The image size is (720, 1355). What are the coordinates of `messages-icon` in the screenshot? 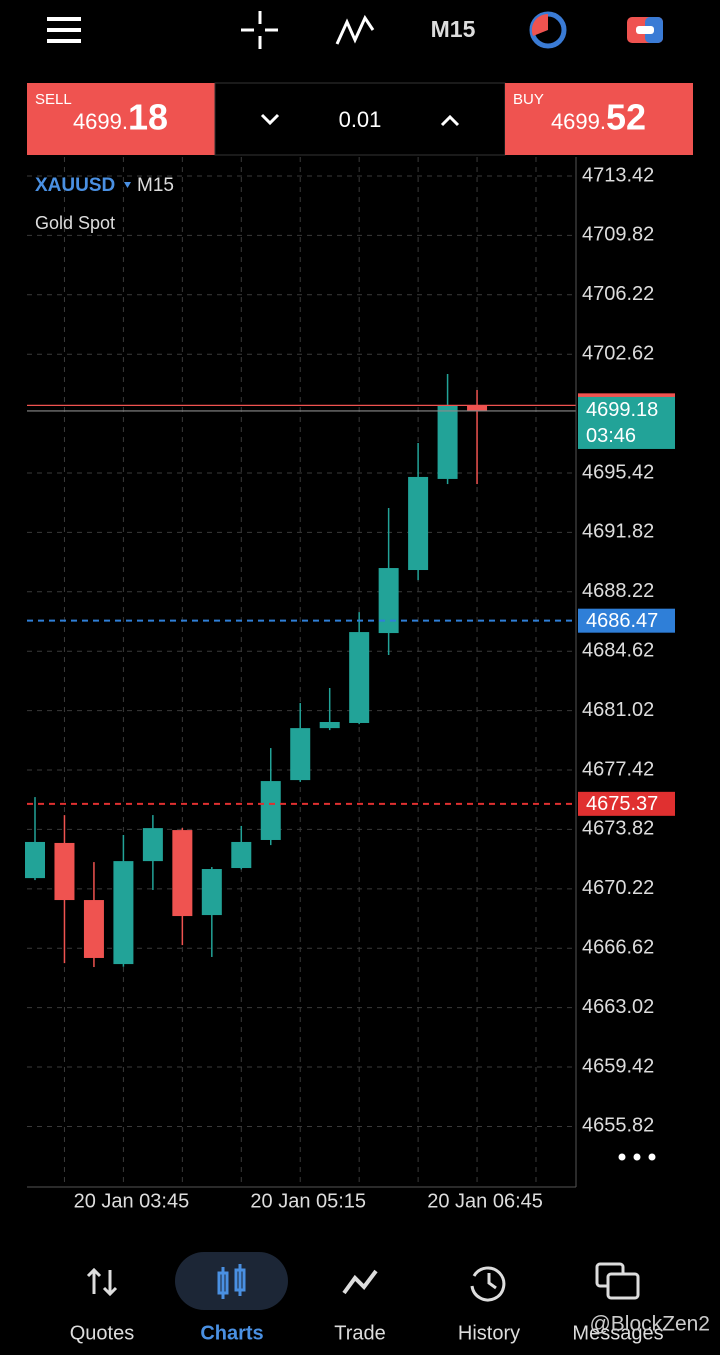 It's located at (617, 1281).